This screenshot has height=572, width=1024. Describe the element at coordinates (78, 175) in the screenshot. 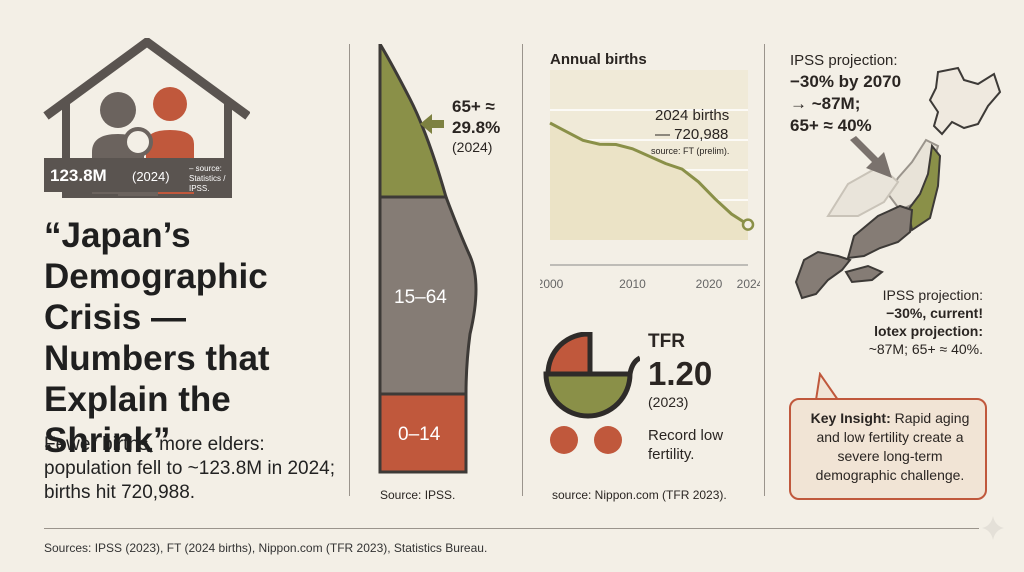

I see `population-value: 123.8M` at that location.